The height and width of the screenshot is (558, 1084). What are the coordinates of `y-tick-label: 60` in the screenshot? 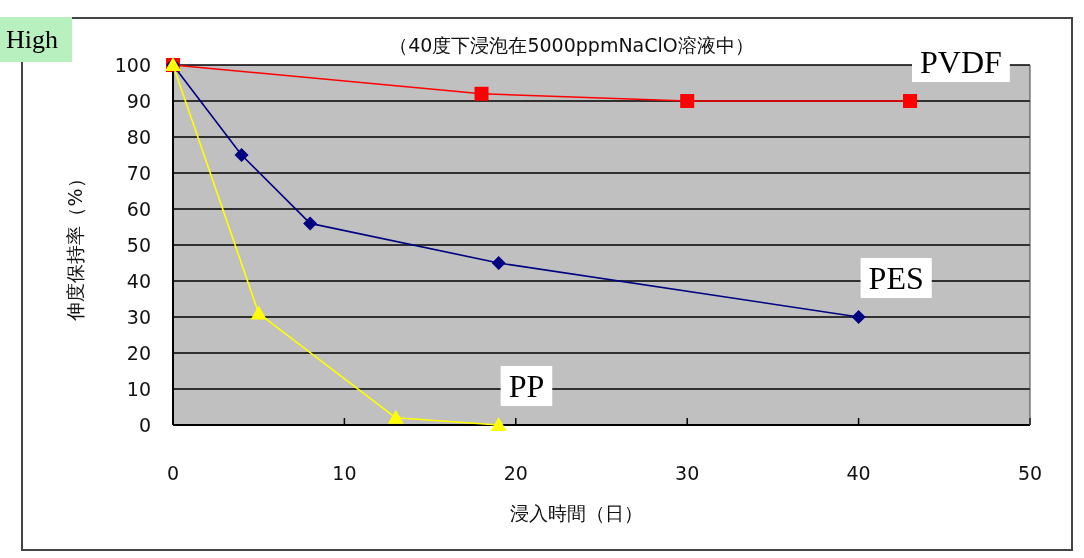 It's located at (138, 209).